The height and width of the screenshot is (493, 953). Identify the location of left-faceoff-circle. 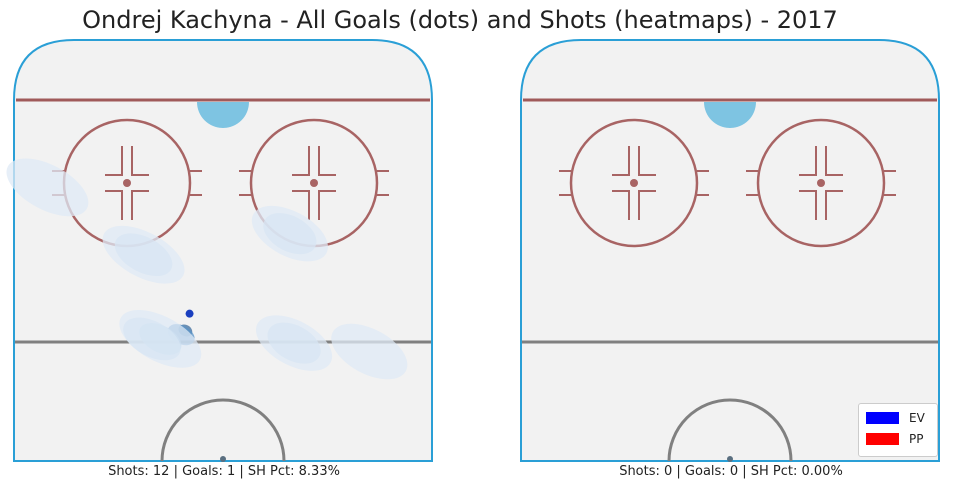
(634, 183).